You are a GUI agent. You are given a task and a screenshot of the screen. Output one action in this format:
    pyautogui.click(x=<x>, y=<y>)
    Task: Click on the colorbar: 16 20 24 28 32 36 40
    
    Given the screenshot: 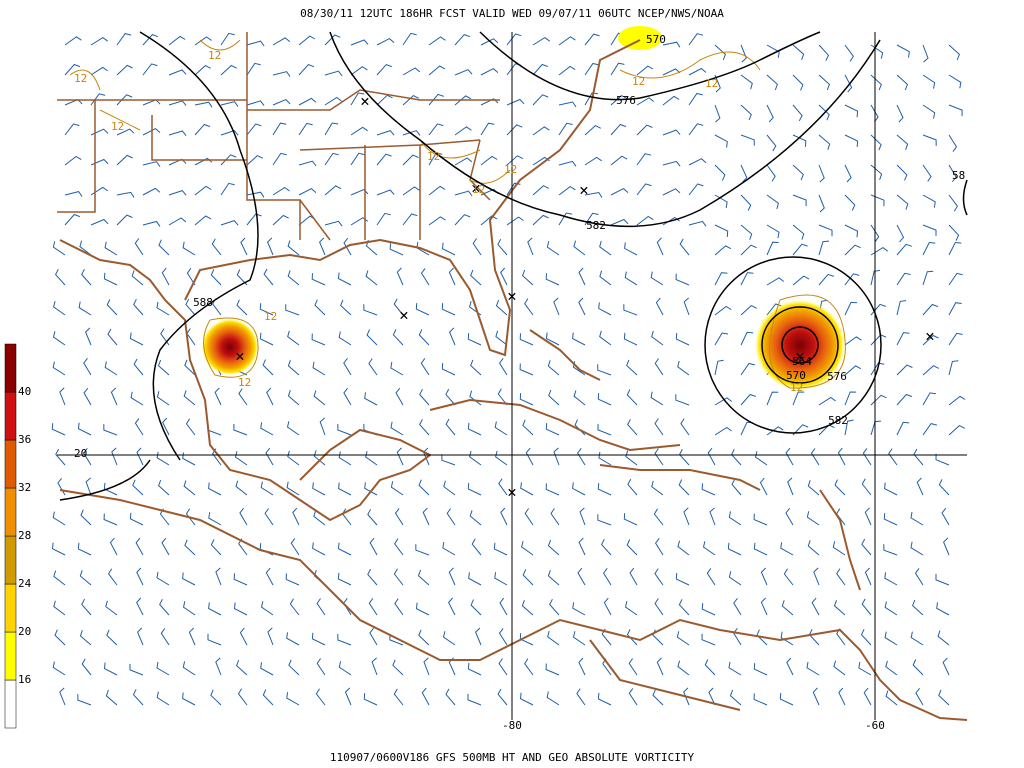 What is the action you would take?
    pyautogui.click(x=18, y=536)
    